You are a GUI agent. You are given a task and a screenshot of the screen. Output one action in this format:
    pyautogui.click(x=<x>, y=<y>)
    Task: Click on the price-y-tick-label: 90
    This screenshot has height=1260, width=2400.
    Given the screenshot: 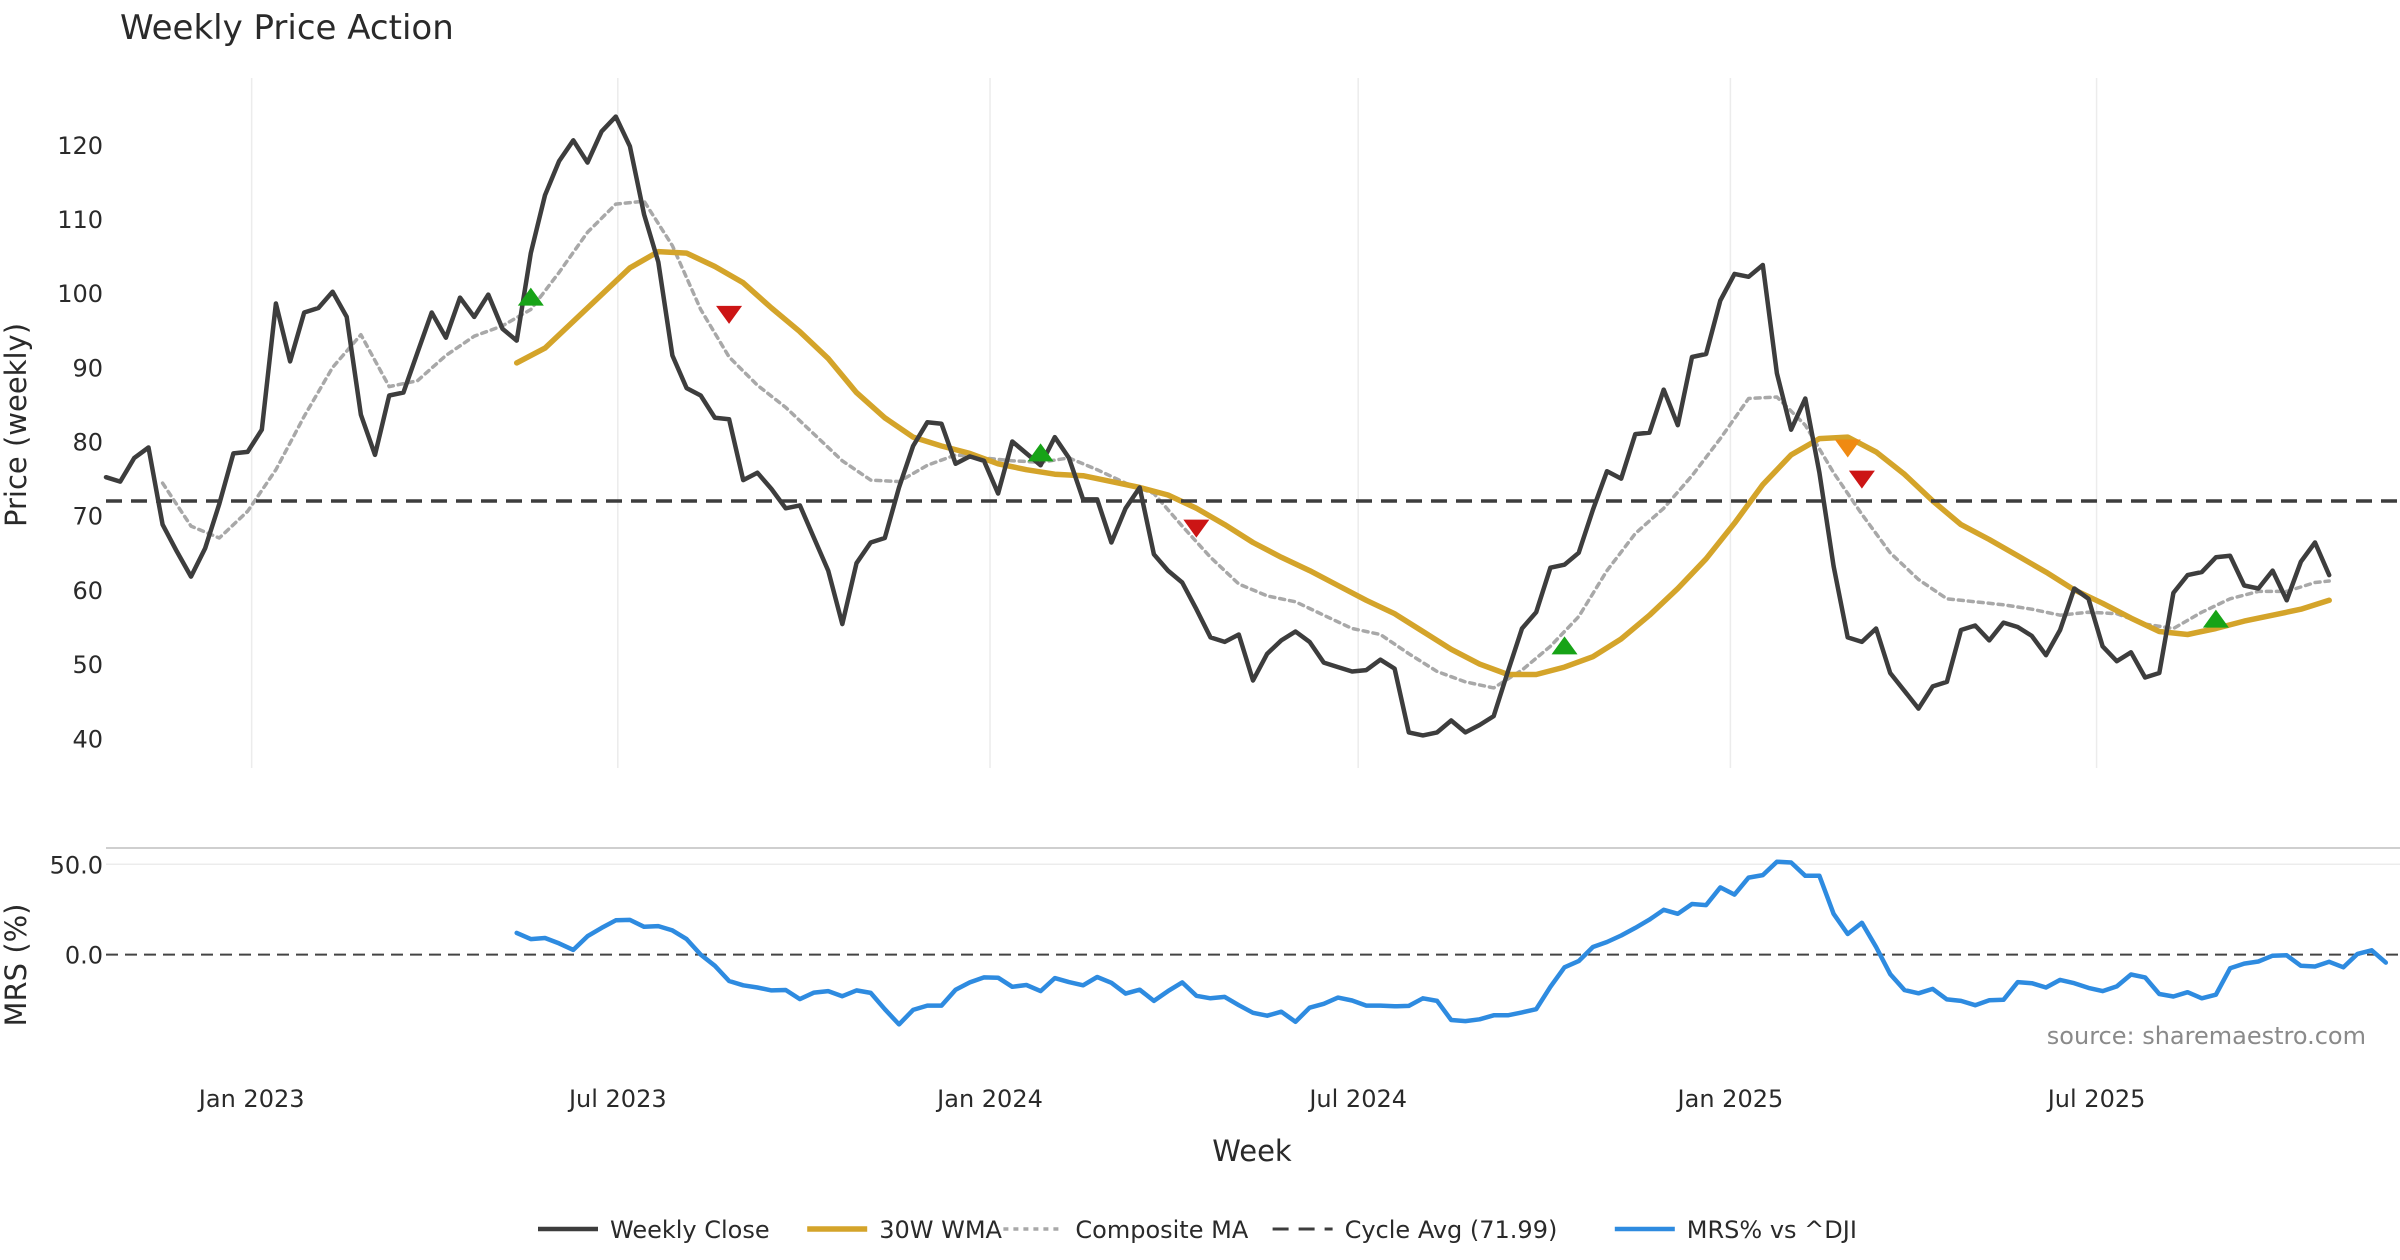 What is the action you would take?
    pyautogui.click(x=87, y=368)
    